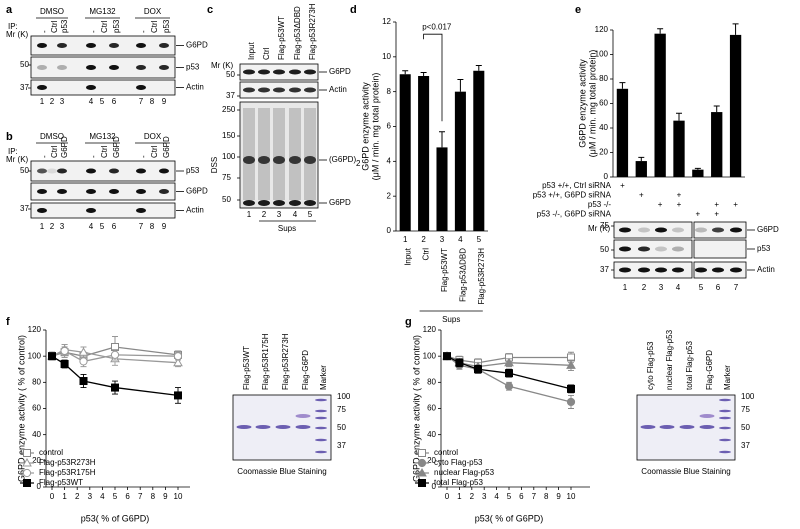 The image size is (800, 529). Describe the element at coordinates (67, 472) in the screenshot. I see `legend-label: Flag-p53R175H` at that location.